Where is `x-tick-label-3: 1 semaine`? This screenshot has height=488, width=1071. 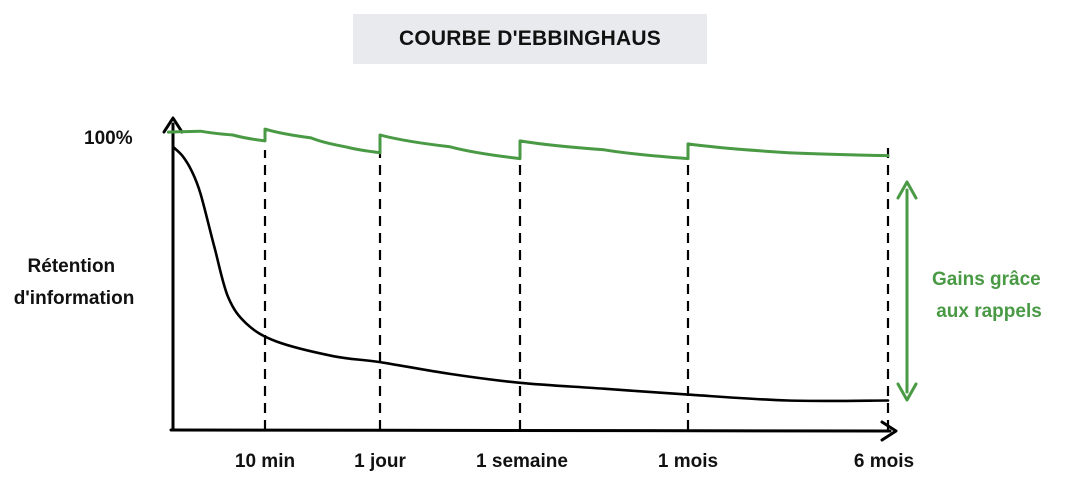 x-tick-label-3: 1 semaine is located at coordinates (522, 461).